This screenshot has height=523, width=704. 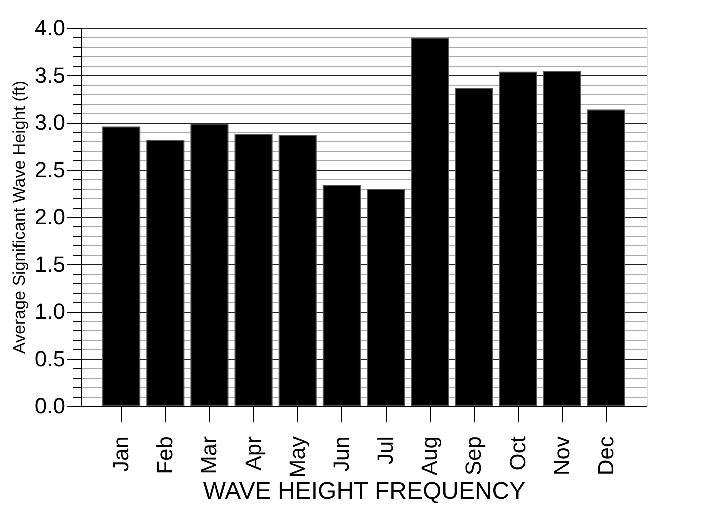 I want to click on x-axis-title: WAVE HEIGHT FREQUENCY, so click(x=364, y=492).